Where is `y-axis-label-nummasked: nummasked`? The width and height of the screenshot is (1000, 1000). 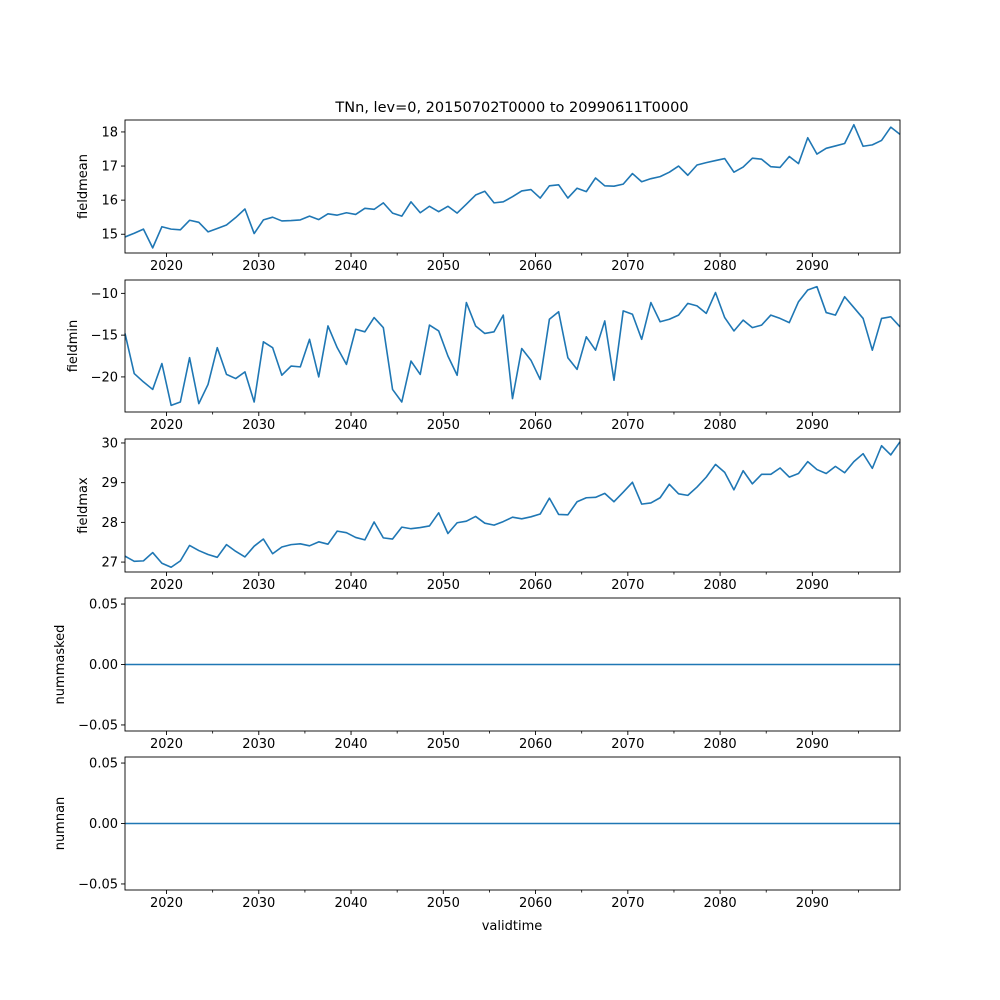
y-axis-label-nummasked: nummasked is located at coordinates (60, 665).